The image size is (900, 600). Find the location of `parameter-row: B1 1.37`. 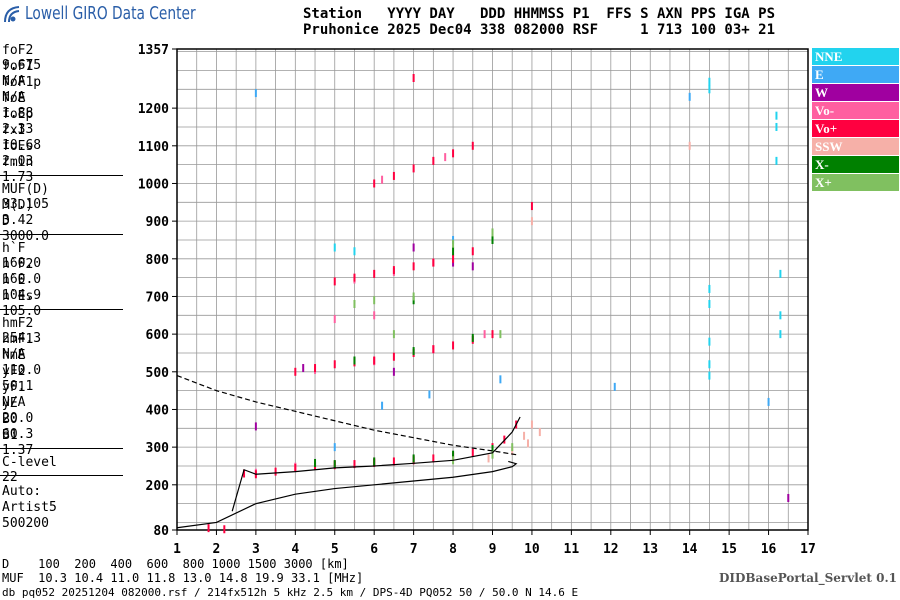

parameter-row: B1 1.37 is located at coordinates (62, 443).